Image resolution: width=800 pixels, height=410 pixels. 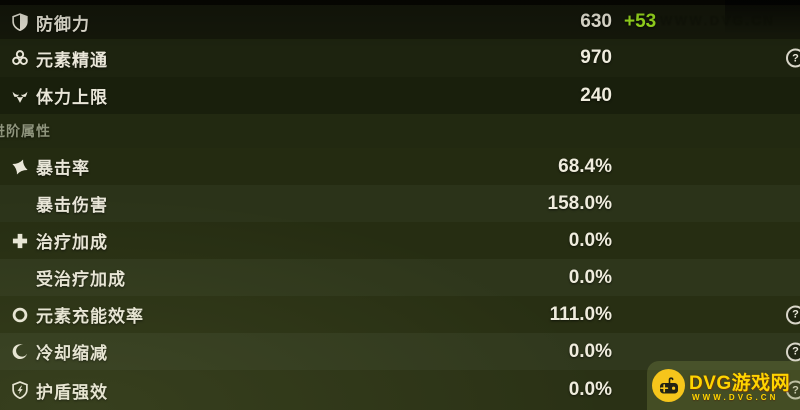 What do you see at coordinates (735, 397) in the screenshot?
I see `dvg-url-text: WWW.DVG.CN` at bounding box center [735, 397].